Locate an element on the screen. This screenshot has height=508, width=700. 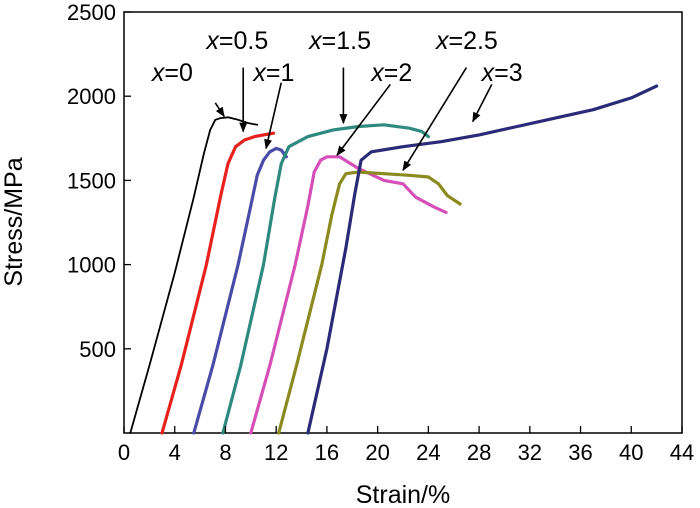
x-tick-label: 36 is located at coordinates (580, 452).